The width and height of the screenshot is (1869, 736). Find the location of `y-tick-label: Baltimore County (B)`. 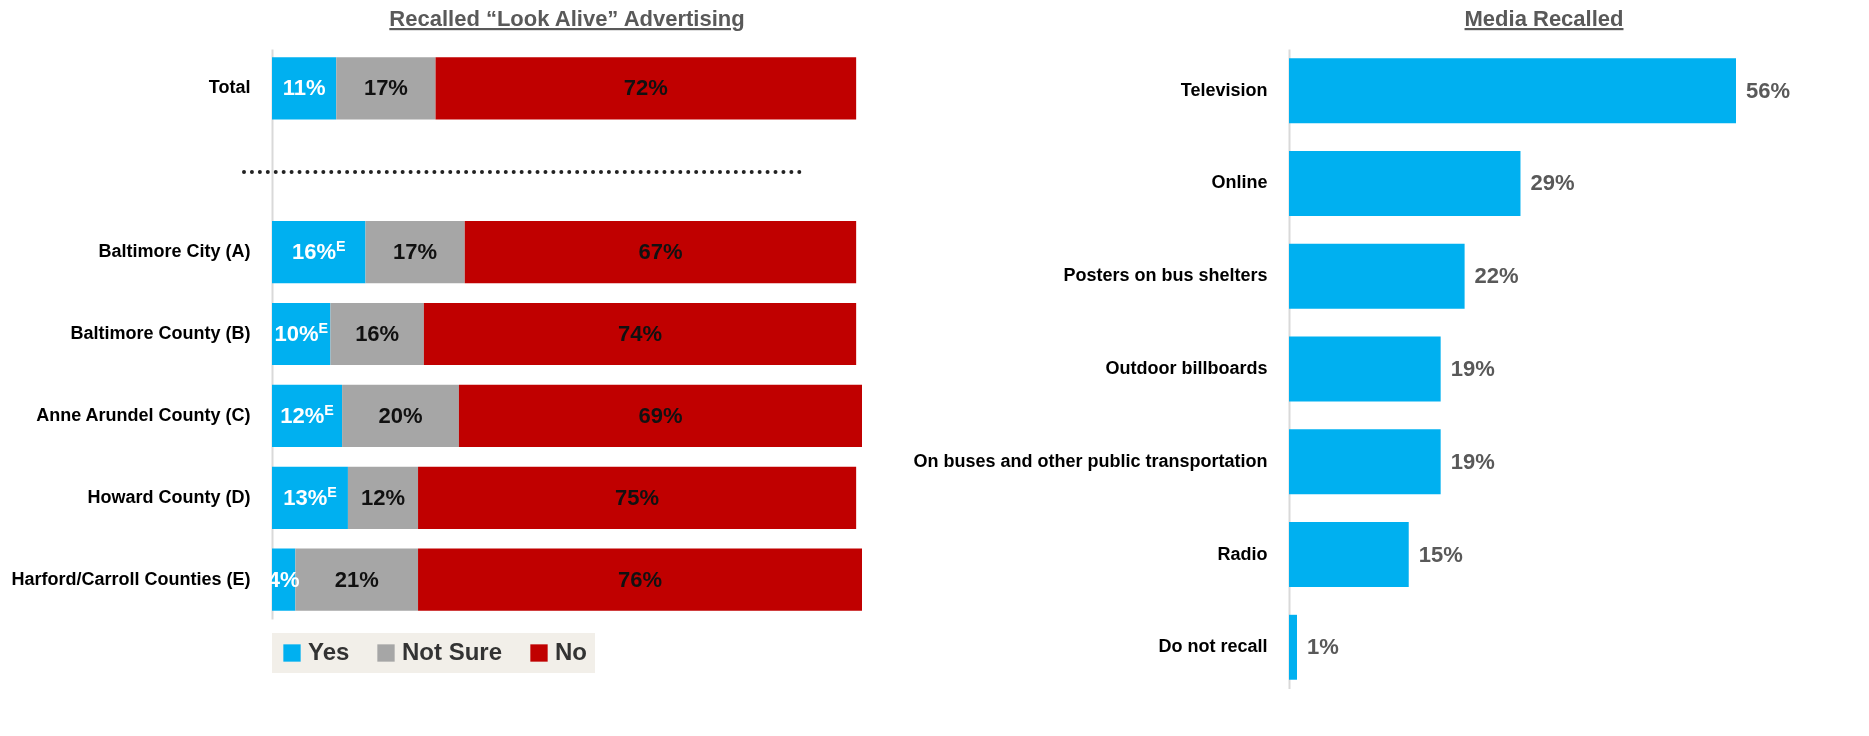

y-tick-label: Baltimore County (B) is located at coordinates (160, 333).